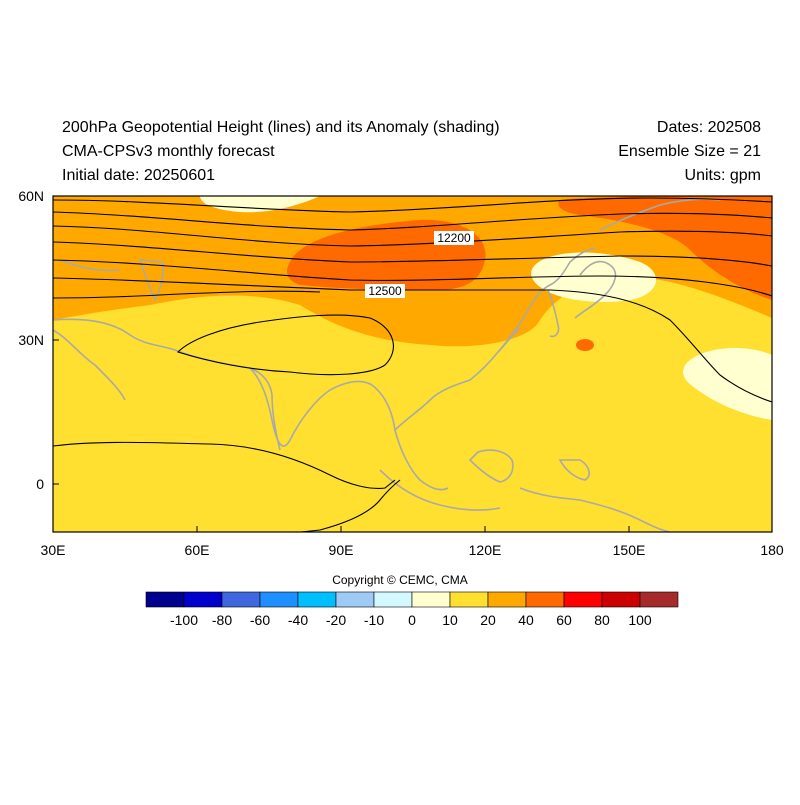 The height and width of the screenshot is (805, 800). I want to click on colorbar-label: 20, so click(488, 620).